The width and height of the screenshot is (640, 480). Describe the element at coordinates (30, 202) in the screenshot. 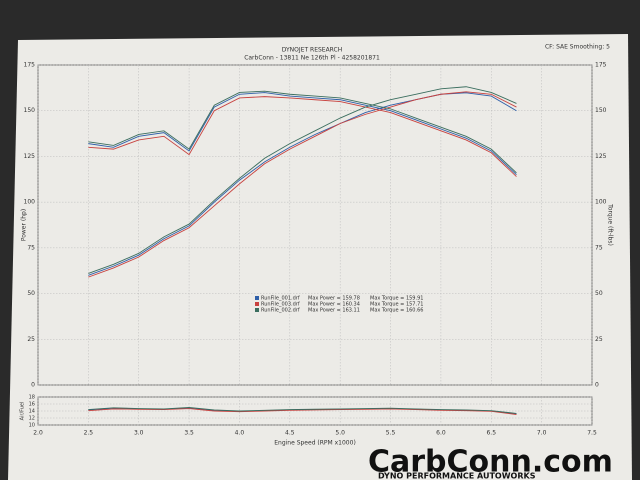

I see `y-tick-label: 100` at that location.